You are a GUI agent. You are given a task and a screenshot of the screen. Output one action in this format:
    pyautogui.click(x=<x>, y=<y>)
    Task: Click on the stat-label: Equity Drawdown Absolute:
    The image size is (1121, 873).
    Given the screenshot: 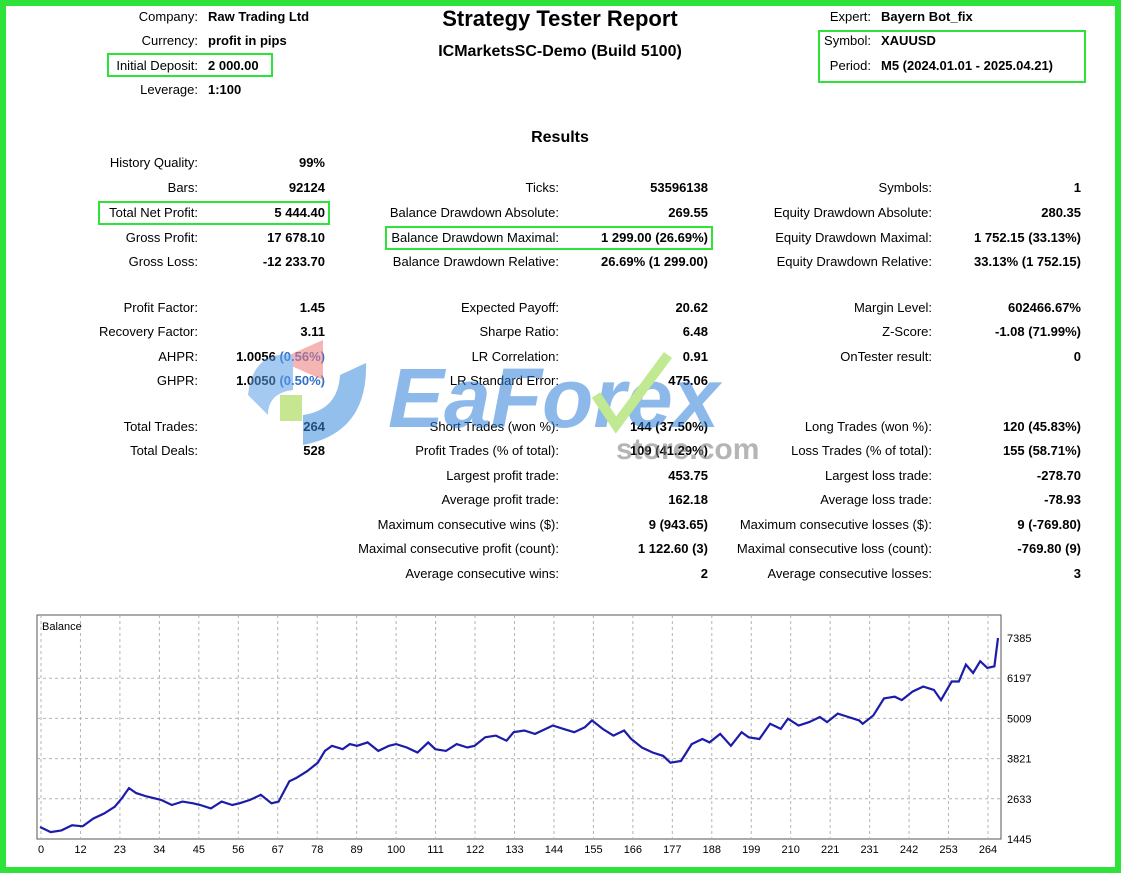 What is the action you would take?
    pyautogui.click(x=852, y=212)
    